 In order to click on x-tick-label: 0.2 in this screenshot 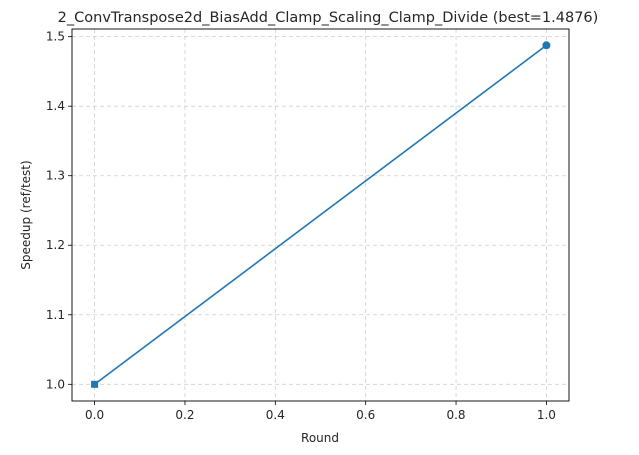, I will do `click(184, 415)`.